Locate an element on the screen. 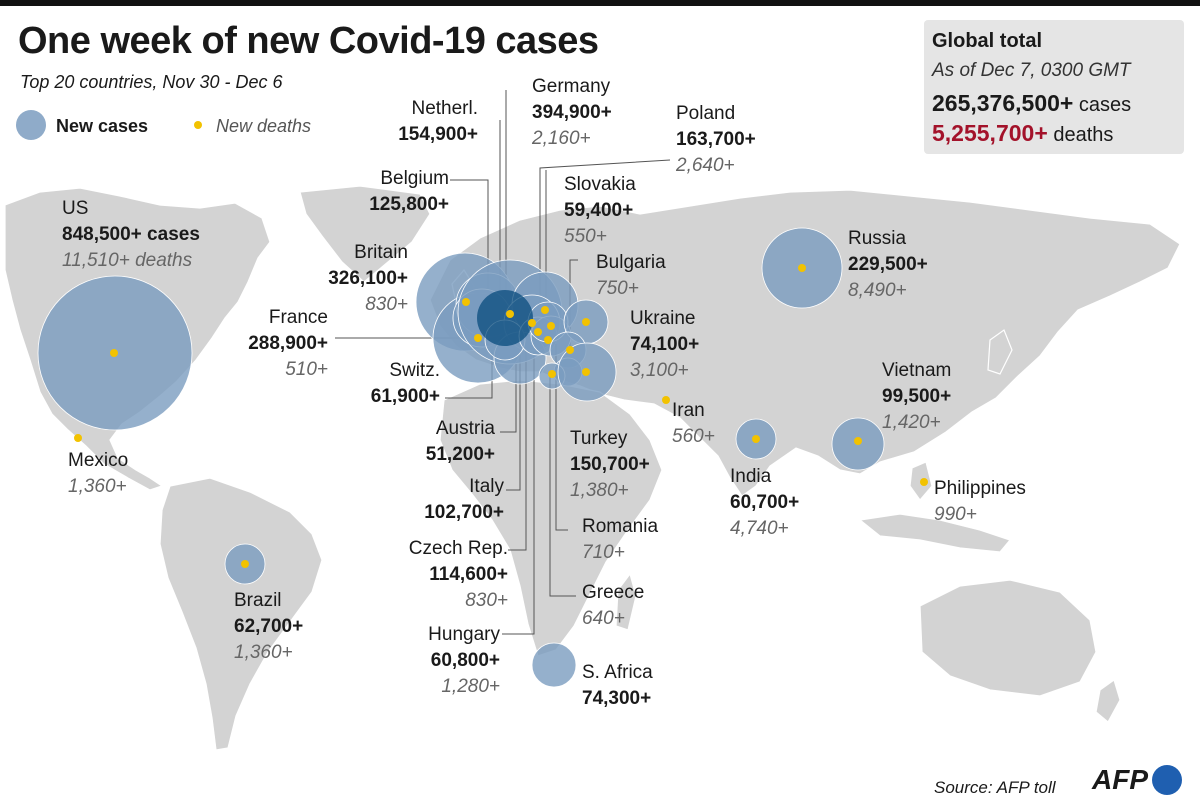 The image size is (1200, 808). label-netherlands: Netherl. 154,900+ is located at coordinates (438, 121).